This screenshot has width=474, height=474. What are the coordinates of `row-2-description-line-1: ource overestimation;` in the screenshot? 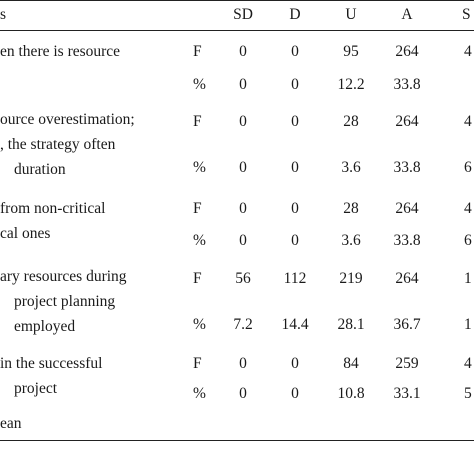 It's located at (67, 119).